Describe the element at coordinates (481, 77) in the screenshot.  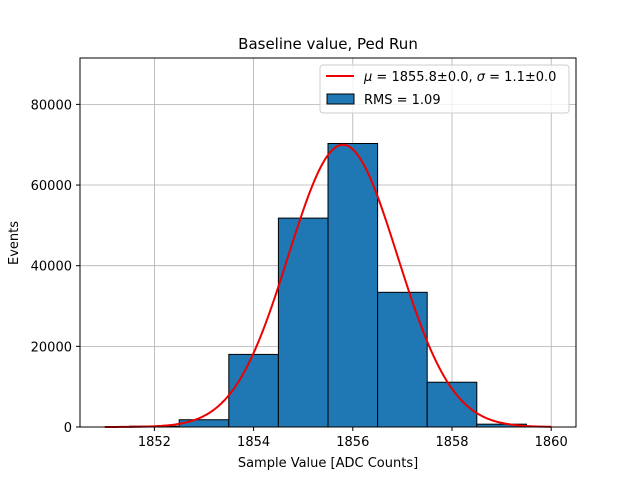
I see `legend-sigma-symbol: σ` at that location.